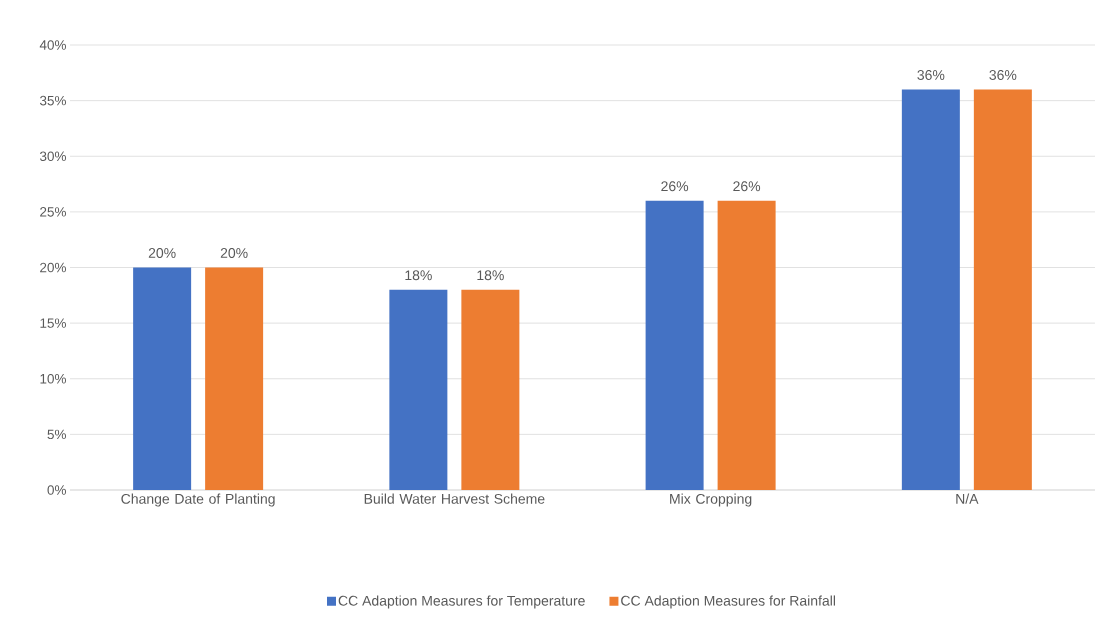  Describe the element at coordinates (56, 434) in the screenshot. I see `y-tick-label: 5%` at that location.